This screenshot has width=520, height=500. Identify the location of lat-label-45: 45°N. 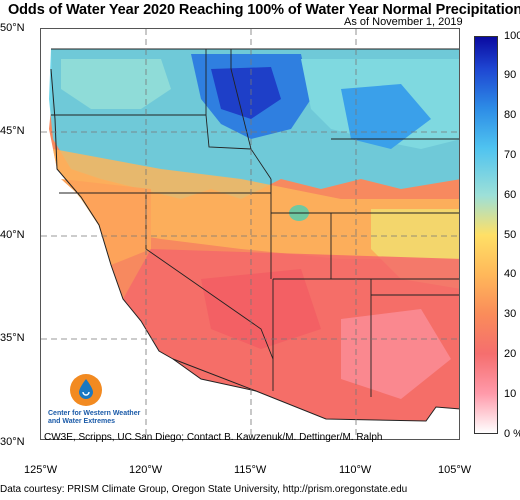
(12, 131).